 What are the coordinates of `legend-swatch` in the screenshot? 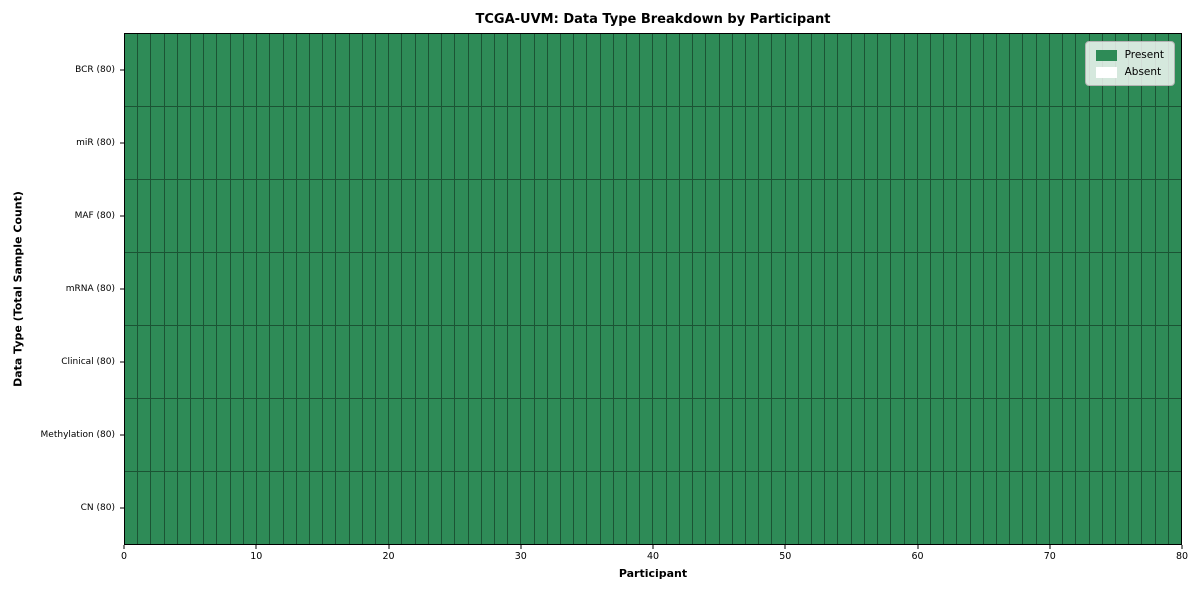 It's located at (1106, 55).